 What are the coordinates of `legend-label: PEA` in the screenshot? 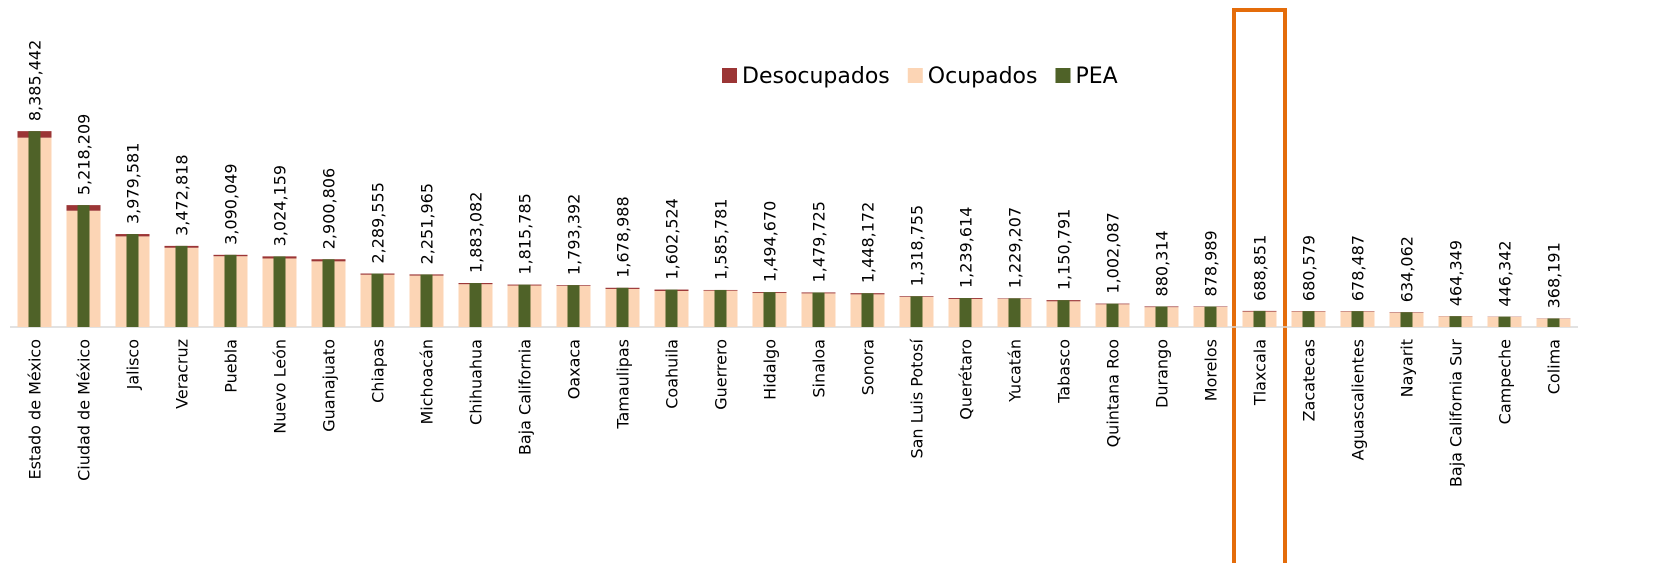 It's located at (1096, 76).